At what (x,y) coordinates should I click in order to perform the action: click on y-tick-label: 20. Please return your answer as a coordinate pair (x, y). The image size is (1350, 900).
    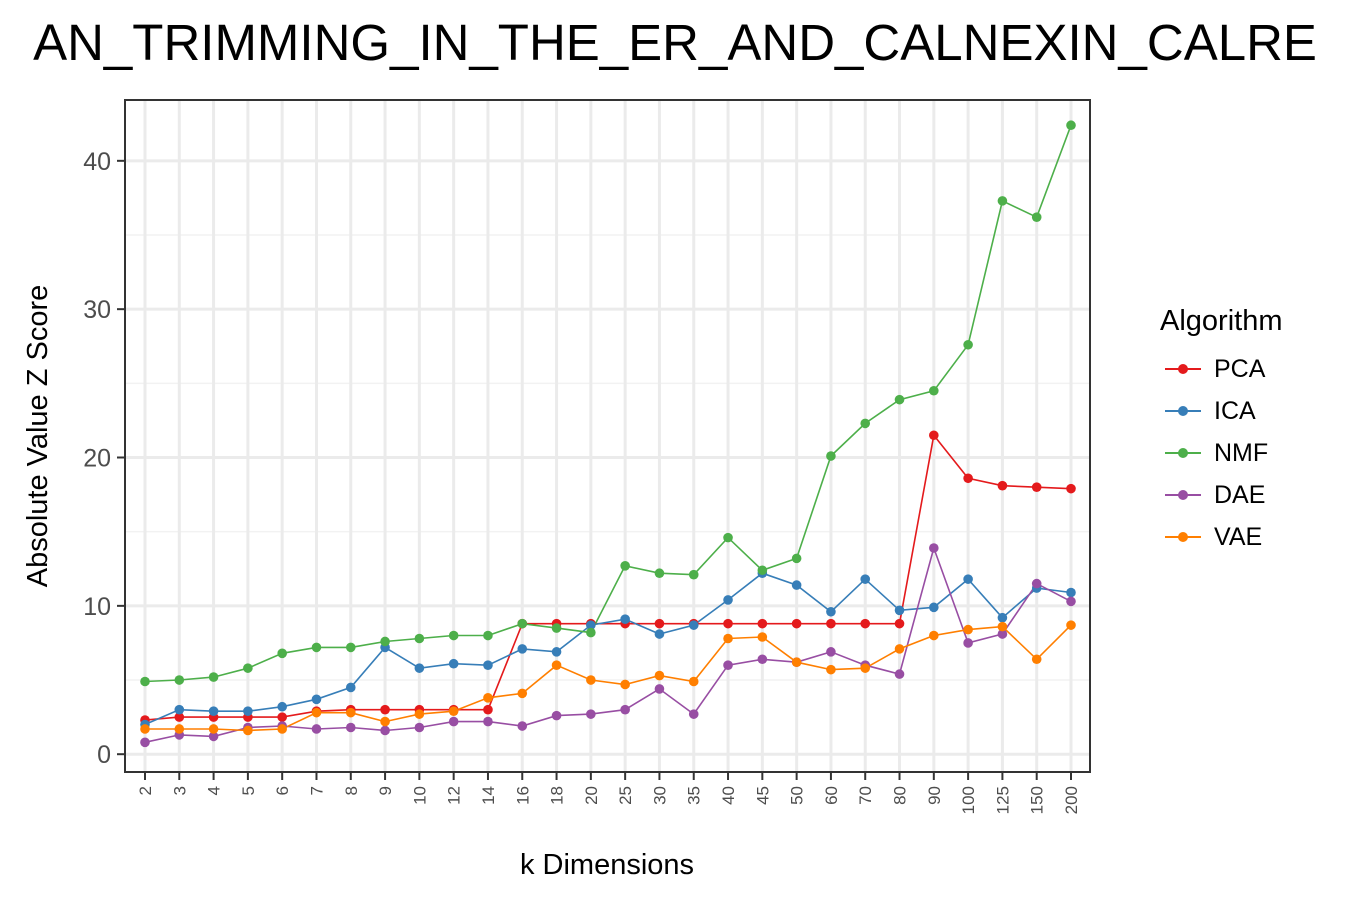
    Looking at the image, I should click on (97, 459).